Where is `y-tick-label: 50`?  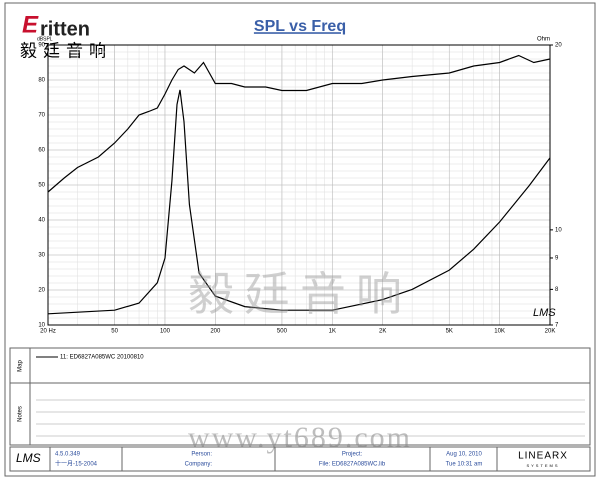 y-tick-label: 50 is located at coordinates (41, 186).